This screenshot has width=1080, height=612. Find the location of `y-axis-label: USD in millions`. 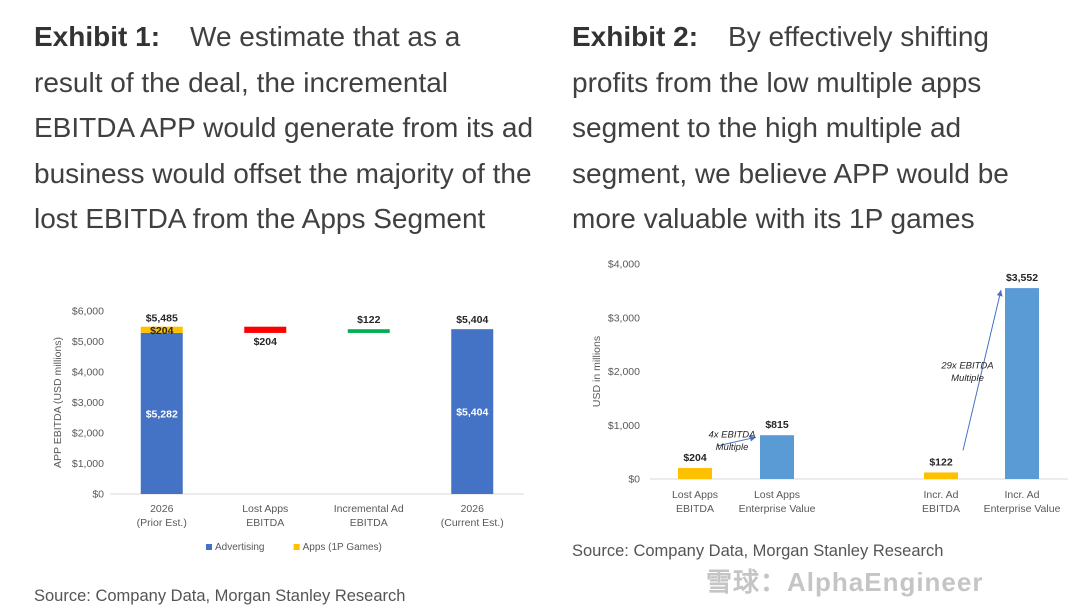

y-axis-label: USD in millions is located at coordinates (597, 371).